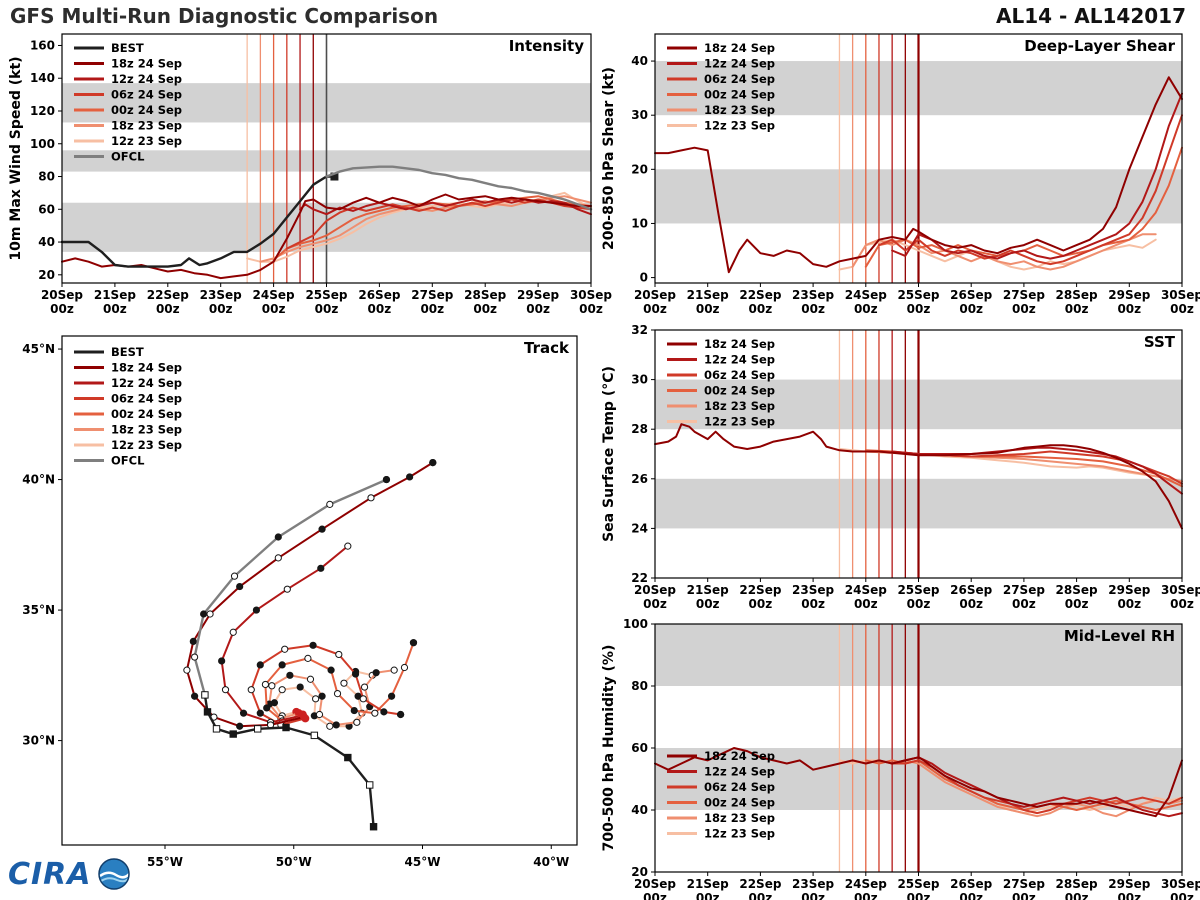 The image size is (1200, 900). I want to click on track-end-marker, so click(401, 714).